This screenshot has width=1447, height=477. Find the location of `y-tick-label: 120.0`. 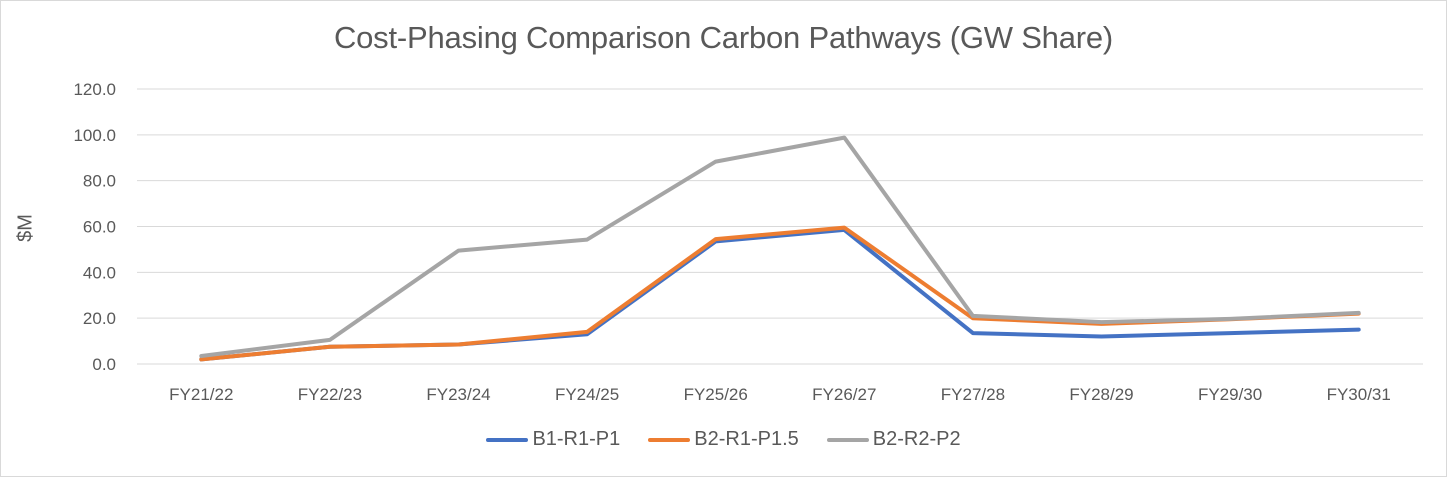

y-tick-label: 120.0 is located at coordinates (94, 89).